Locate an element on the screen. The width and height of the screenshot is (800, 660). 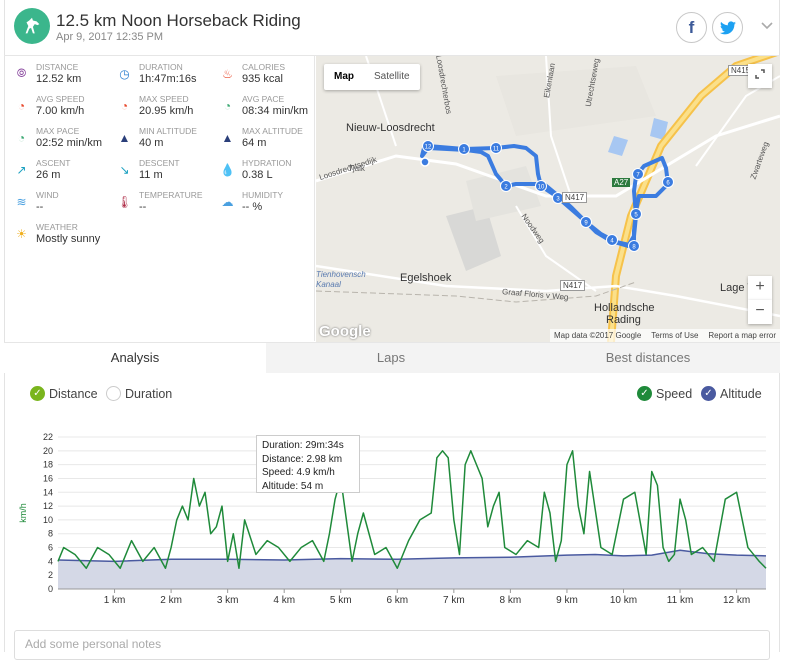
stat-label: Avg Speed is located at coordinates (60, 99).